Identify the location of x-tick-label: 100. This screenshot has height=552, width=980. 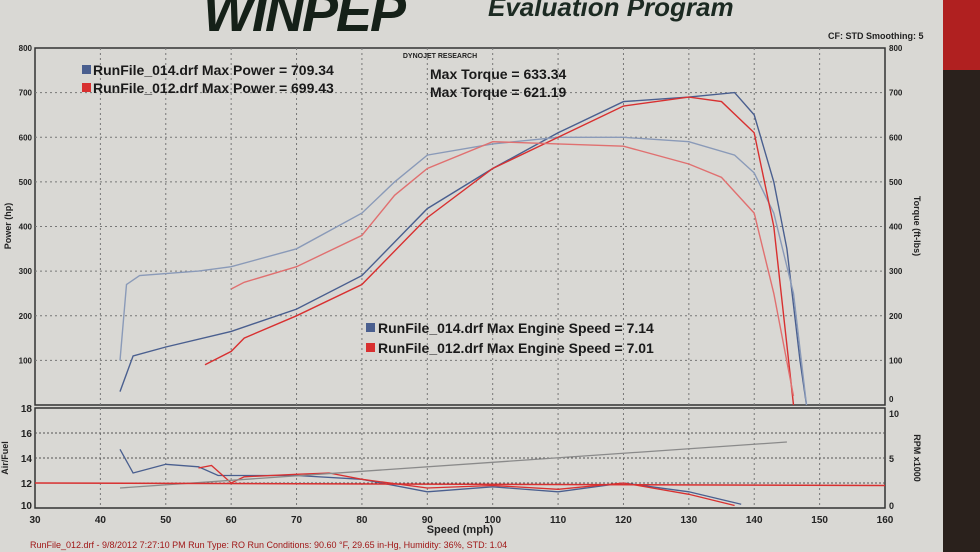
(492, 520).